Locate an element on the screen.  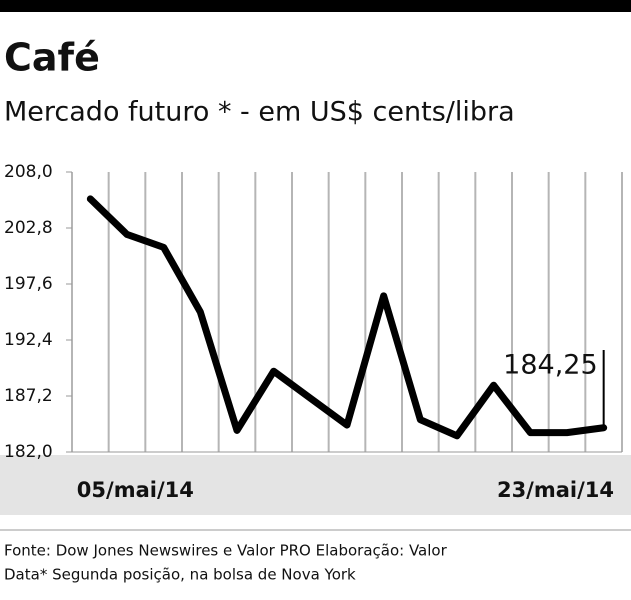
y-tick-label: 182,0 is located at coordinates (28, 452).